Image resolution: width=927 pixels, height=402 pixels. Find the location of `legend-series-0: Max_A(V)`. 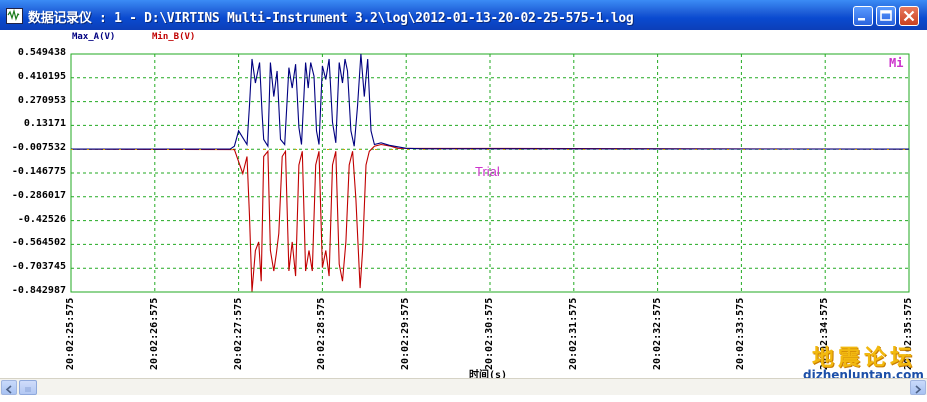

legend-series-0: Max_A(V) is located at coordinates (94, 37).